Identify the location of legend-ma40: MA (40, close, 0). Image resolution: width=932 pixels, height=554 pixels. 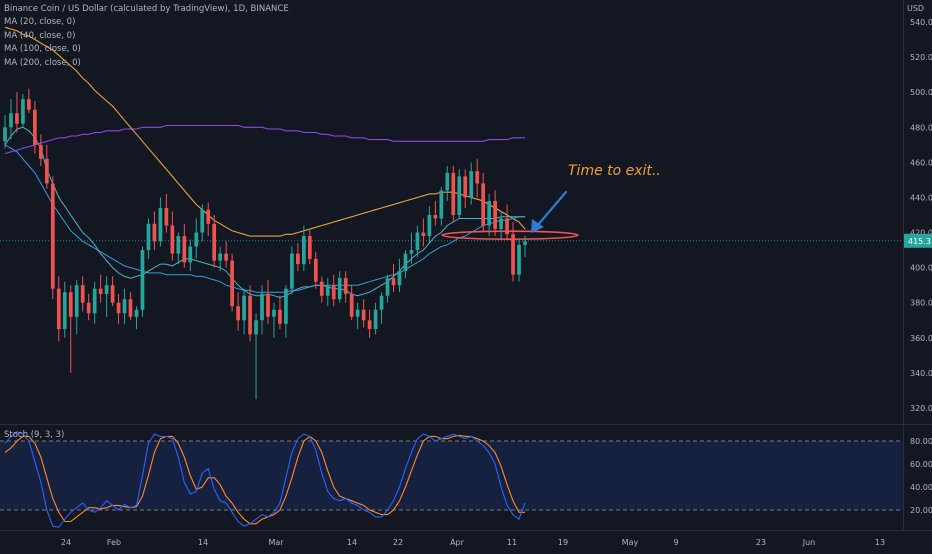
(40, 35).